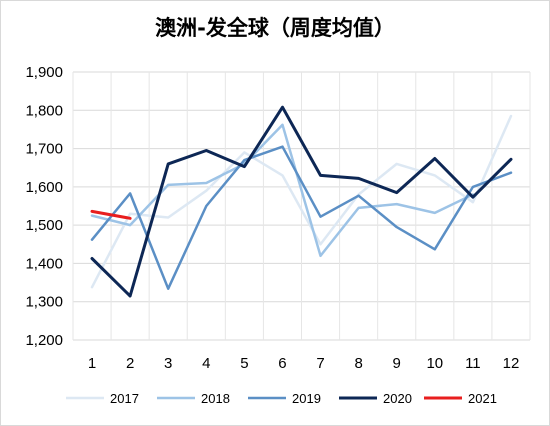 The image size is (550, 426). I want to click on y-tick-label: 1,400, so click(44, 263).